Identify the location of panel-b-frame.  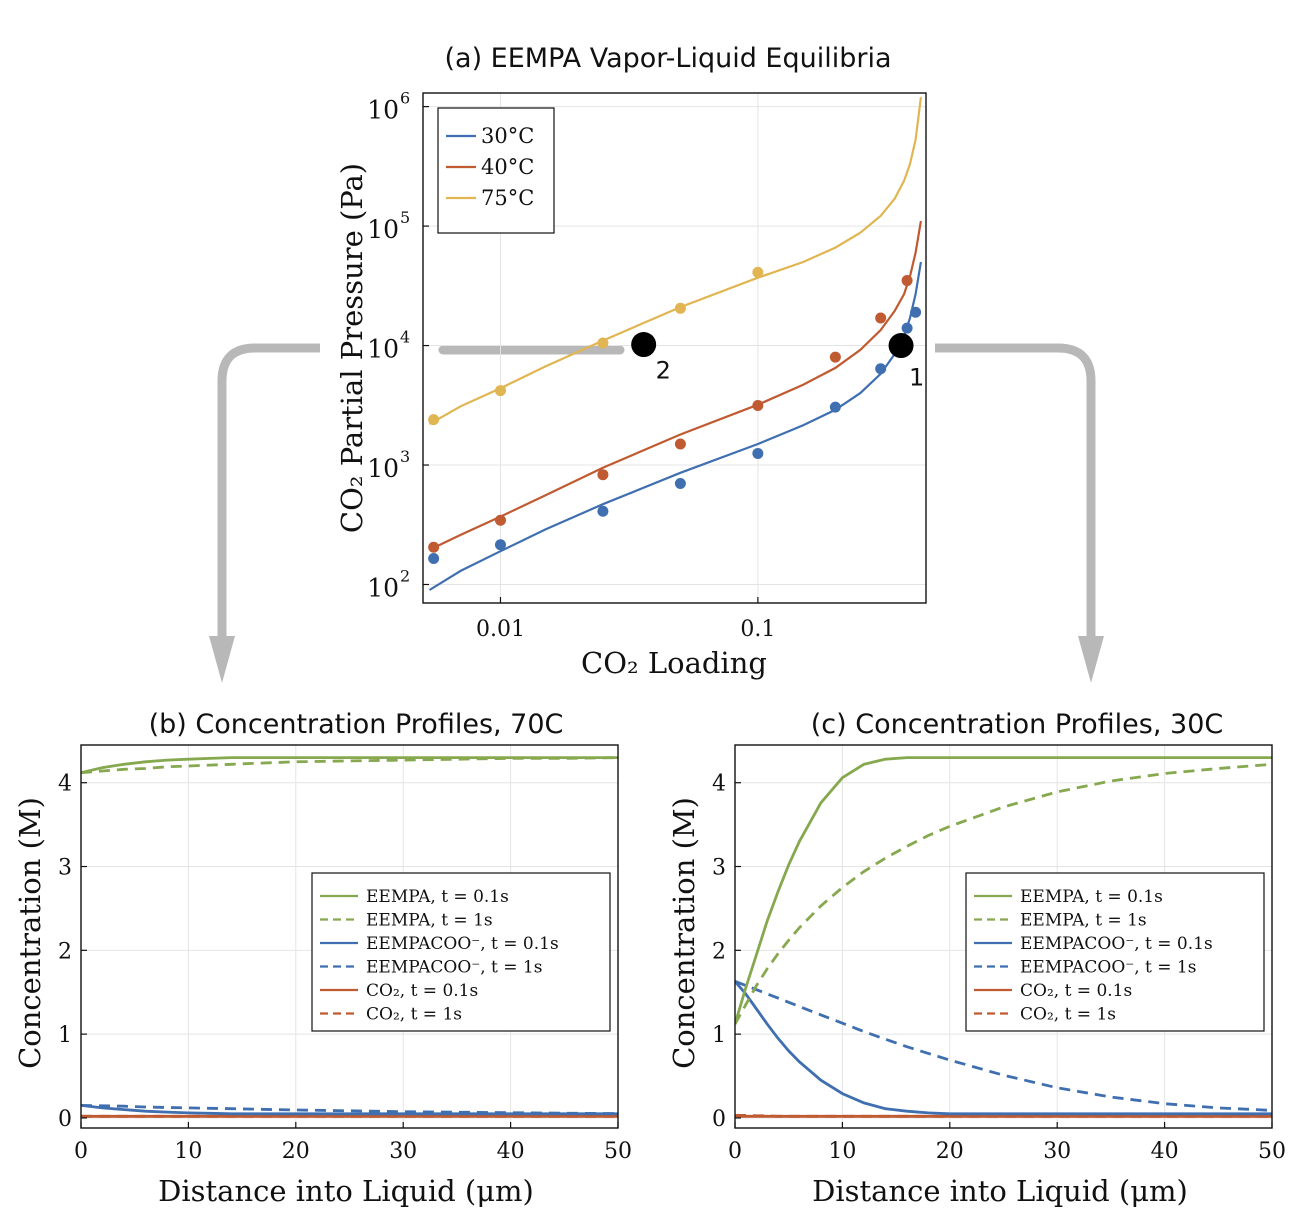
(349, 936).